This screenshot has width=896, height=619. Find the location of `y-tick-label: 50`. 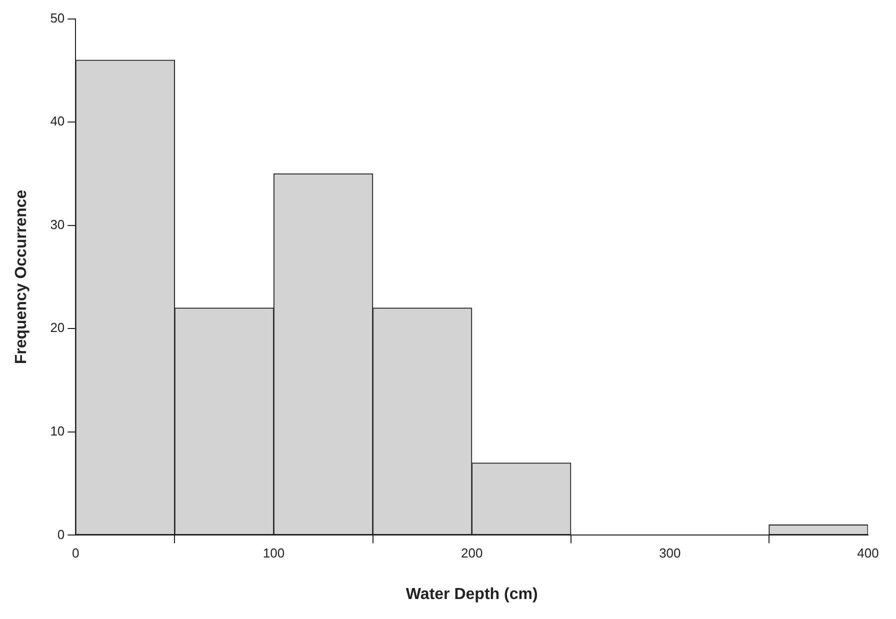

y-tick-label: 50 is located at coordinates (57, 18).